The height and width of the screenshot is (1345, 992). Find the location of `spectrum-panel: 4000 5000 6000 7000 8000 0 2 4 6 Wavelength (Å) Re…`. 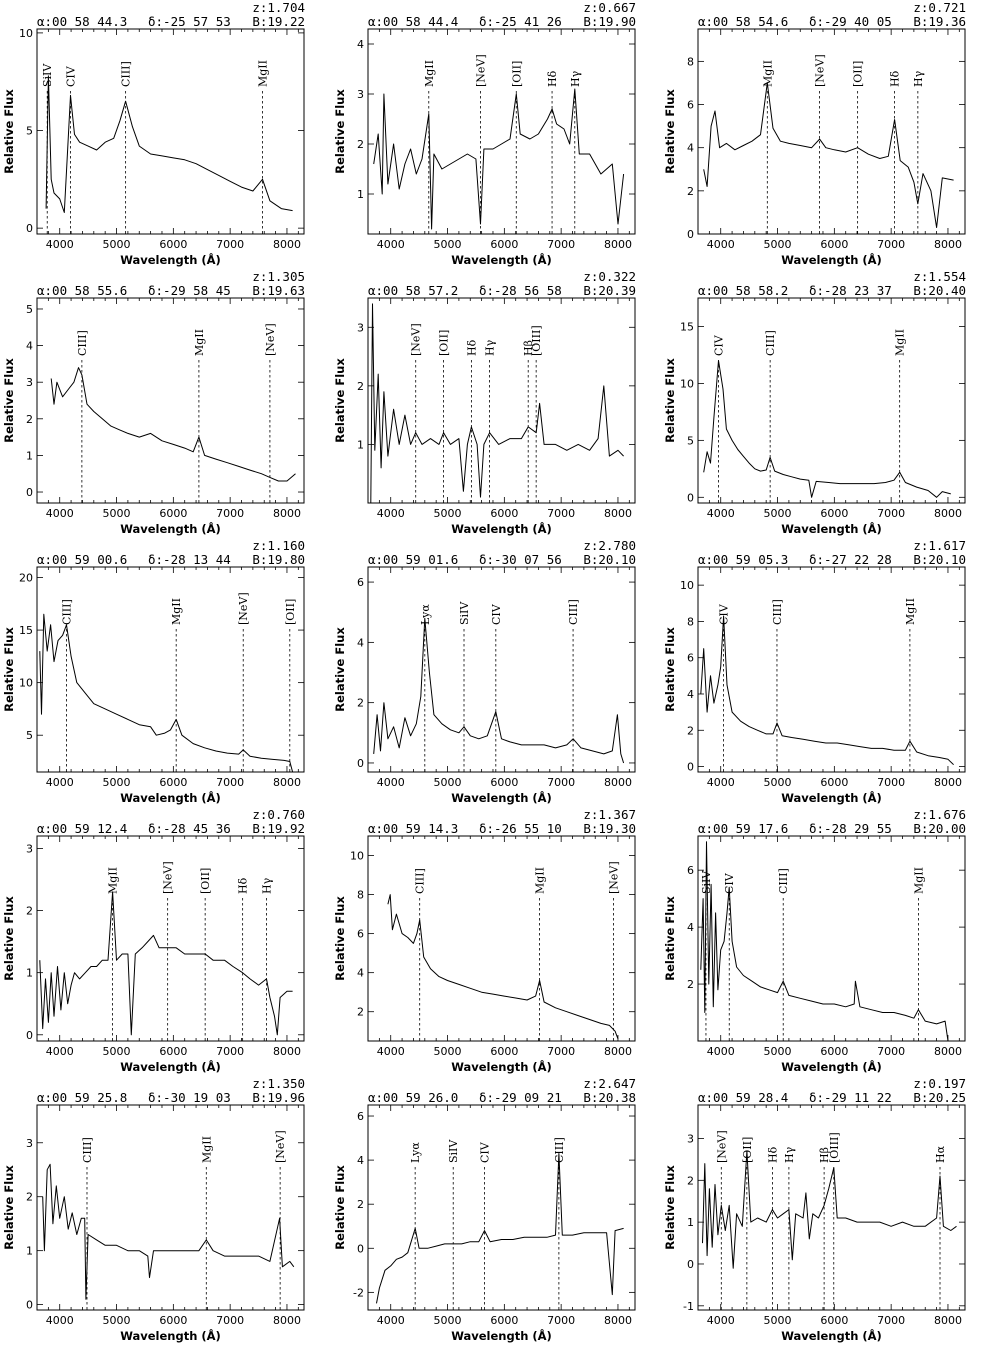

spectrum-panel: 4000 5000 6000 7000 8000 0 2 4 6 Wavelength (Å) Re… is located at coordinates (496, 672).